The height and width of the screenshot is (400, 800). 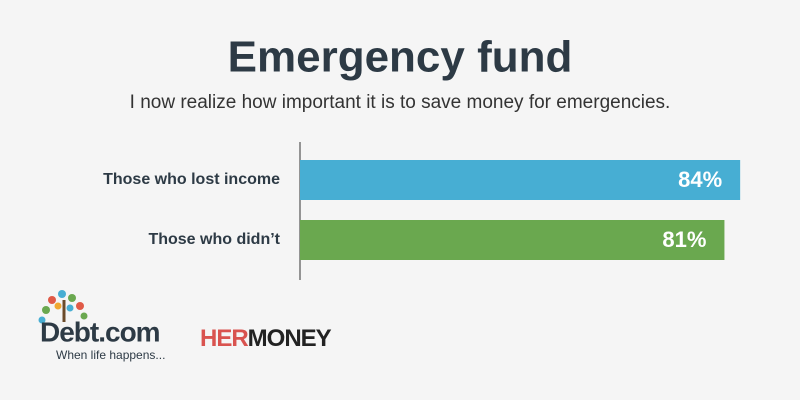 I want to click on her: HER, so click(x=224, y=338).